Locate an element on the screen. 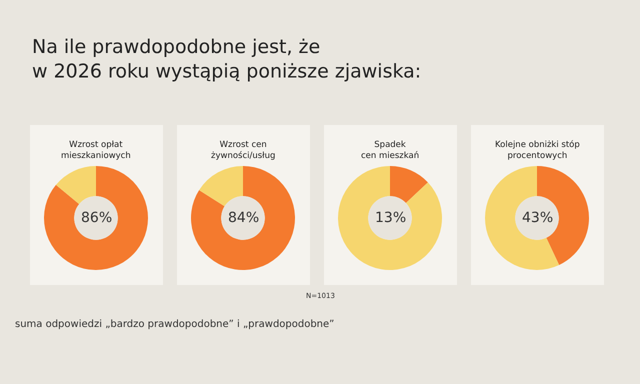 This screenshot has height=384, width=640. text: Na ile prawdopodobne jest, że w 2026 roku wystąpią poniższe zjawiska: is located at coordinates (227, 59).